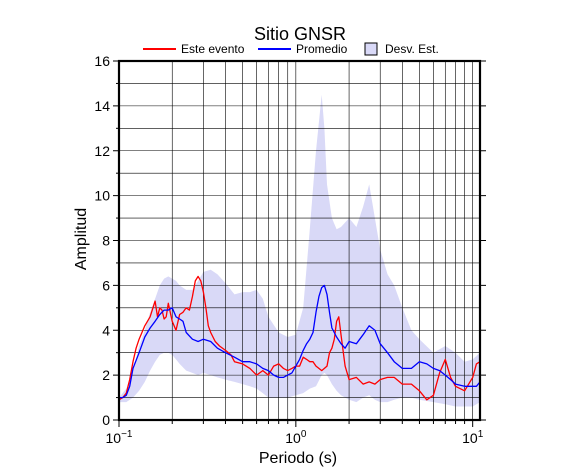 The height and width of the screenshot is (475, 586). Describe the element at coordinates (322, 49) in the screenshot. I see `legend-label-promedio: Promedio` at that location.